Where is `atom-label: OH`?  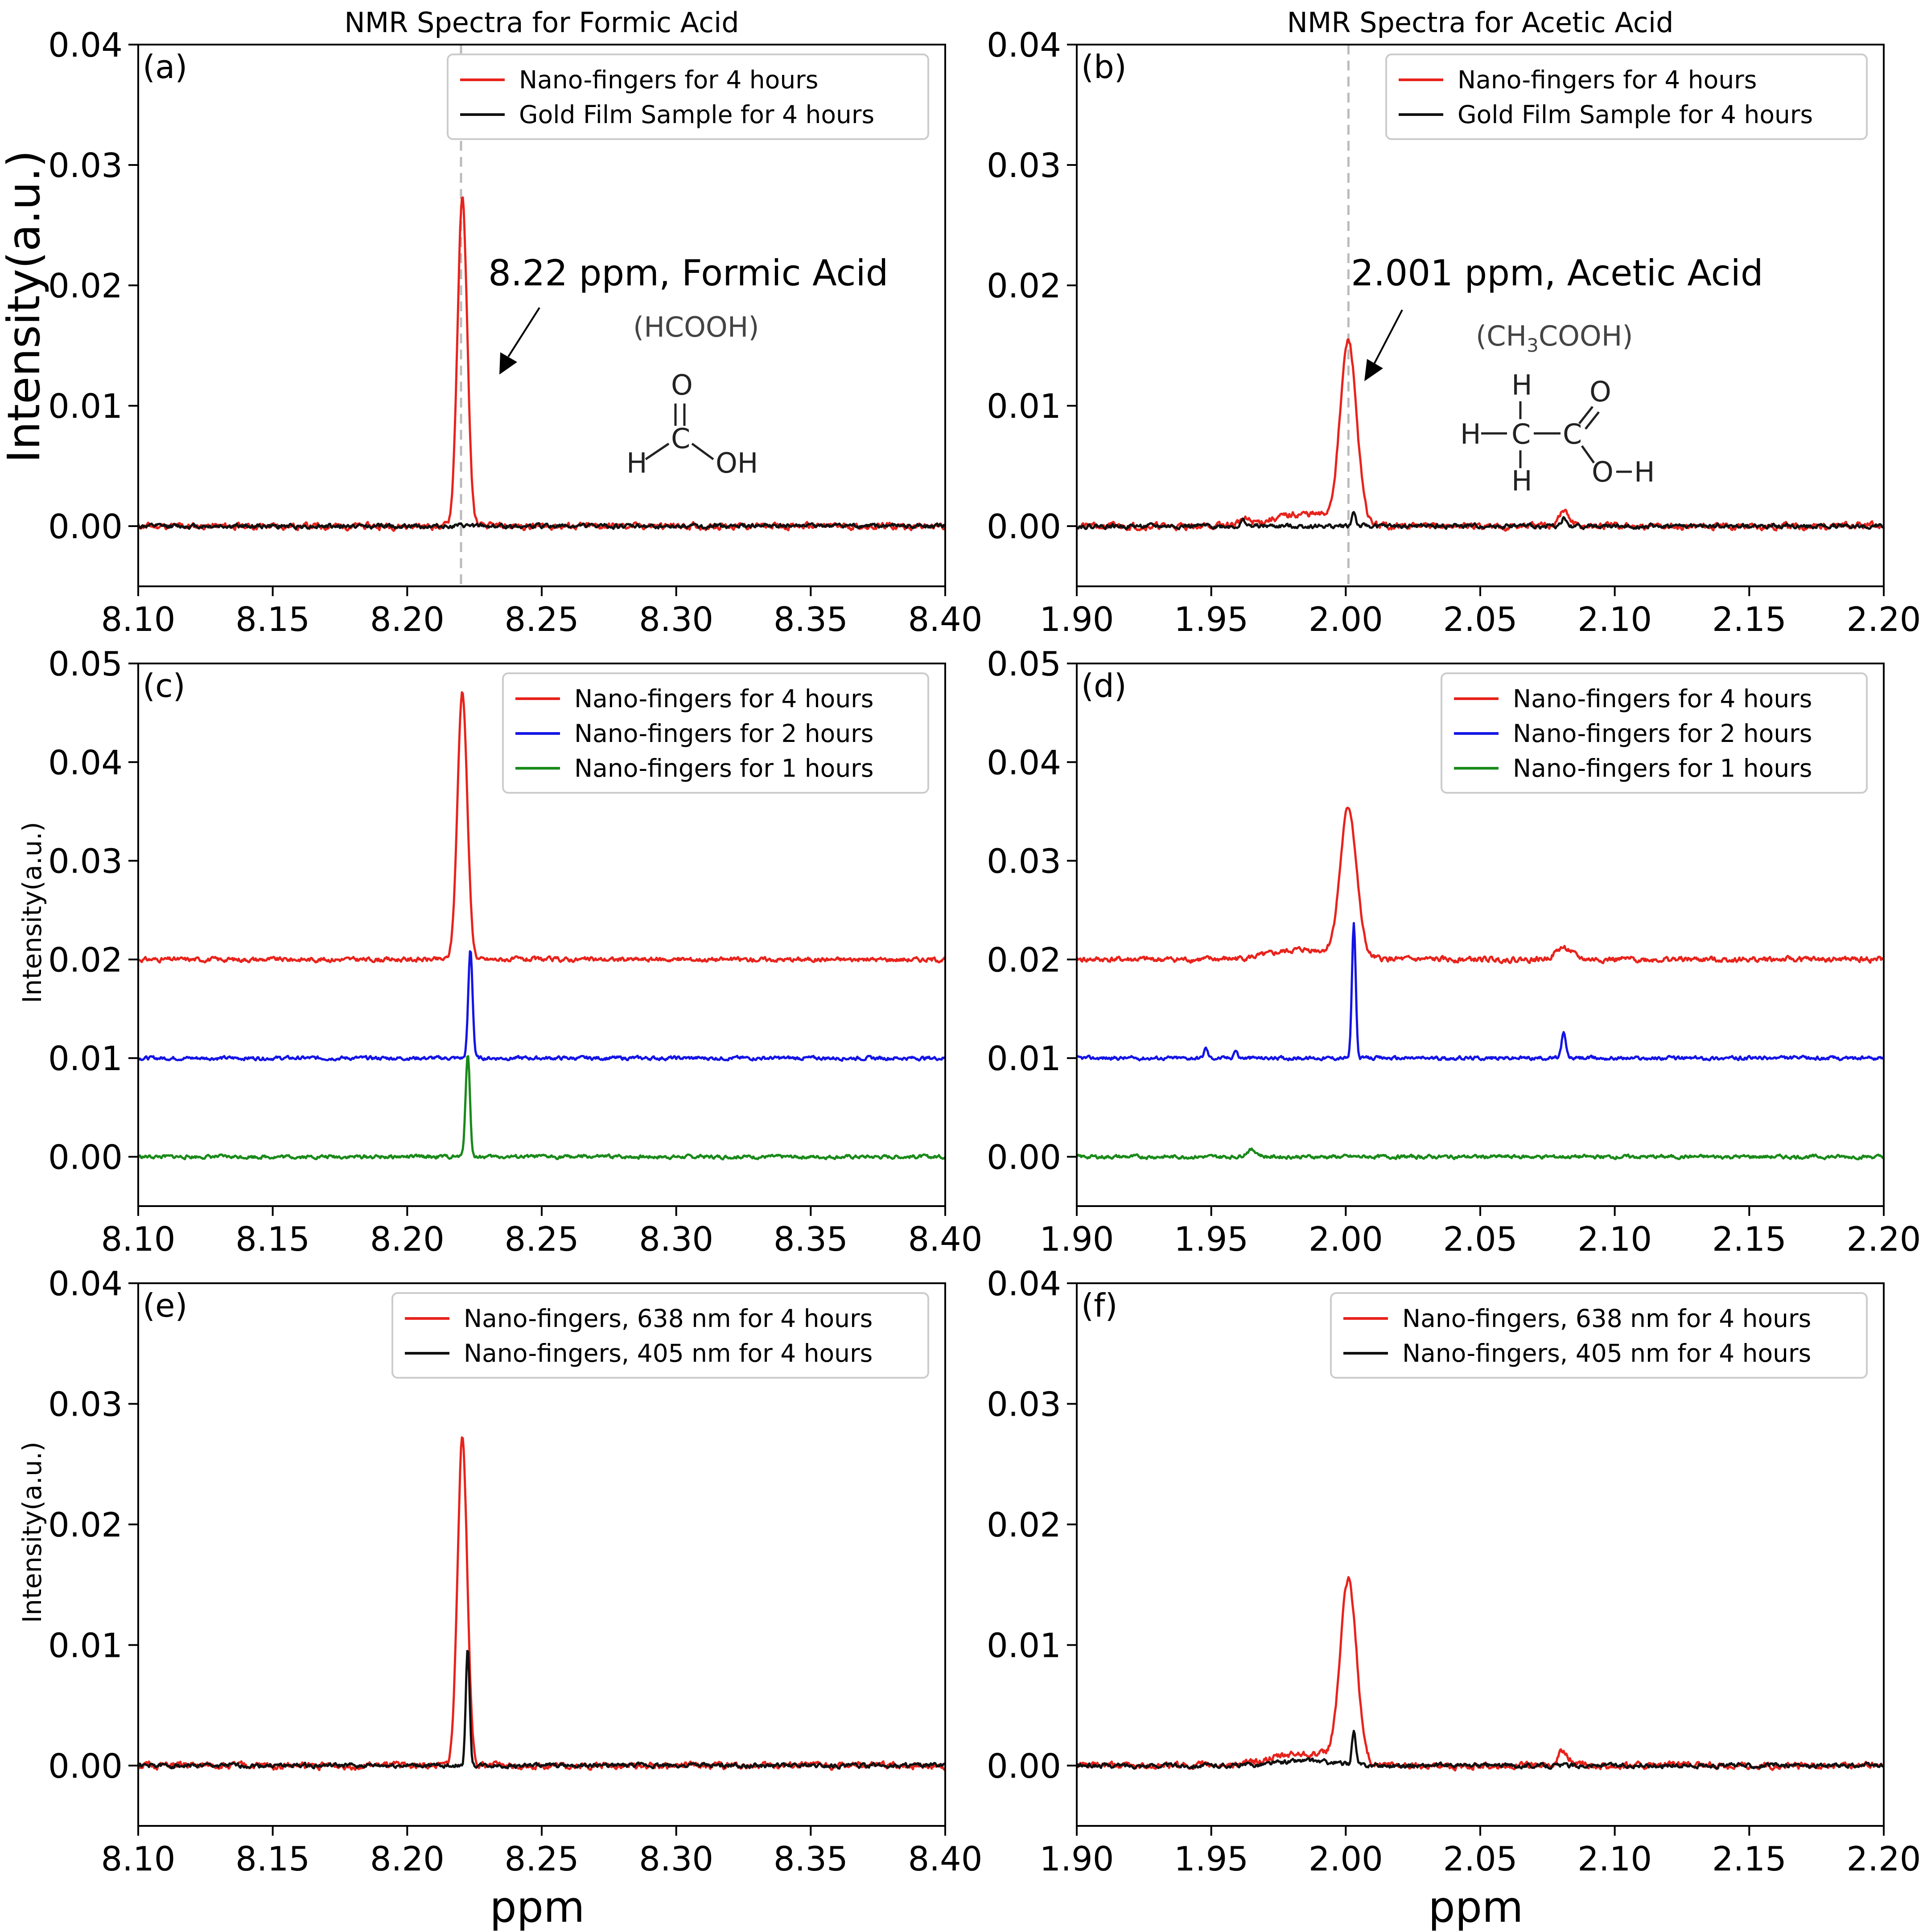 atom-label: OH is located at coordinates (737, 463).